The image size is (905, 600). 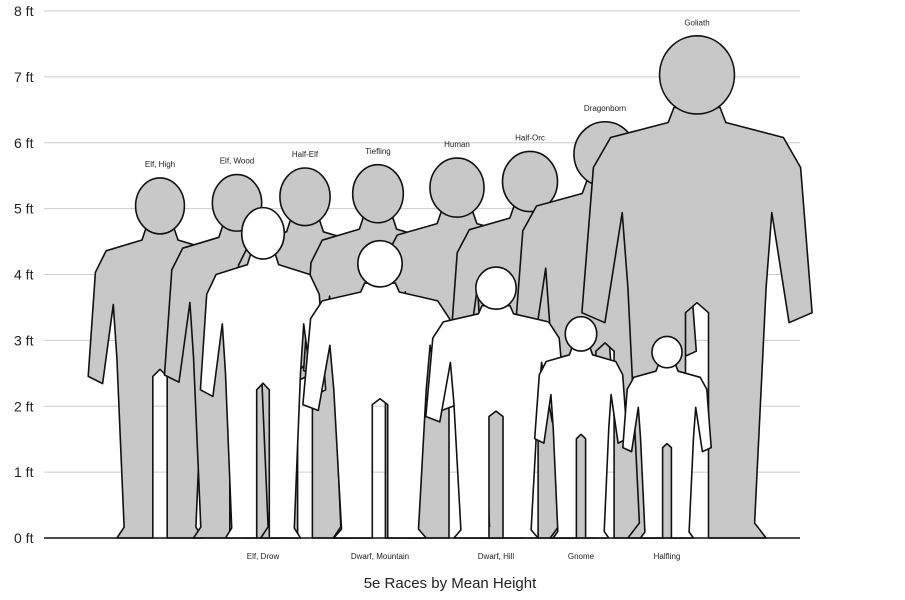 I want to click on race-label: Human, so click(x=457, y=144).